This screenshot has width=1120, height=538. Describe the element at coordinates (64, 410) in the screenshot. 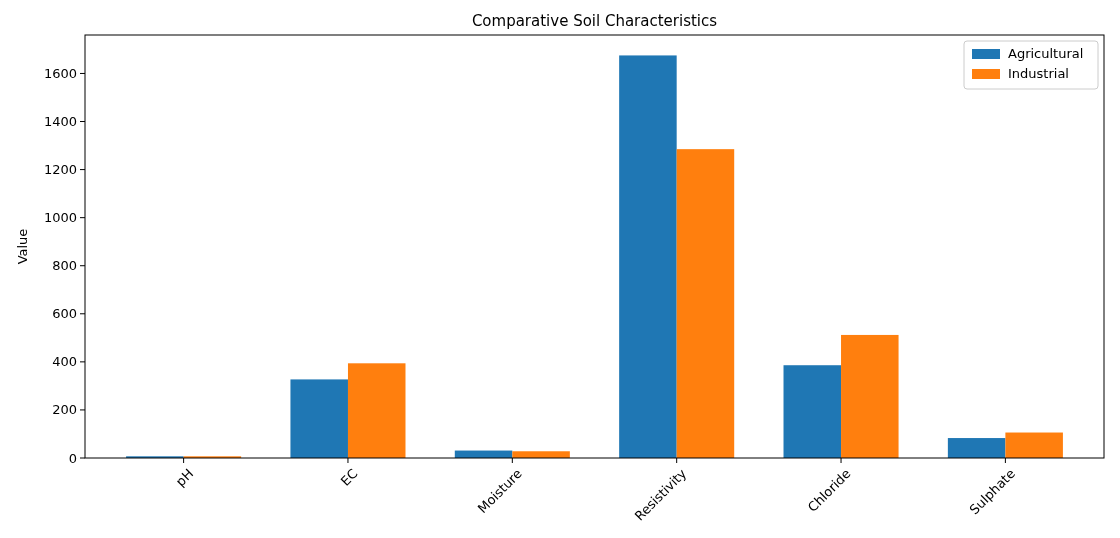

I see `y-tick-label: 200` at that location.